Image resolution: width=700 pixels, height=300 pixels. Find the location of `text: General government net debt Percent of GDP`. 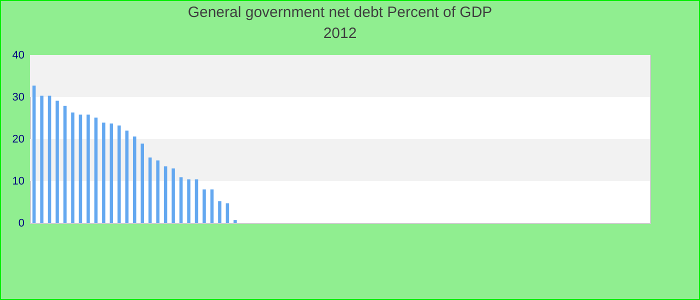

text: General government net debt Percent of GDP is located at coordinates (340, 12).